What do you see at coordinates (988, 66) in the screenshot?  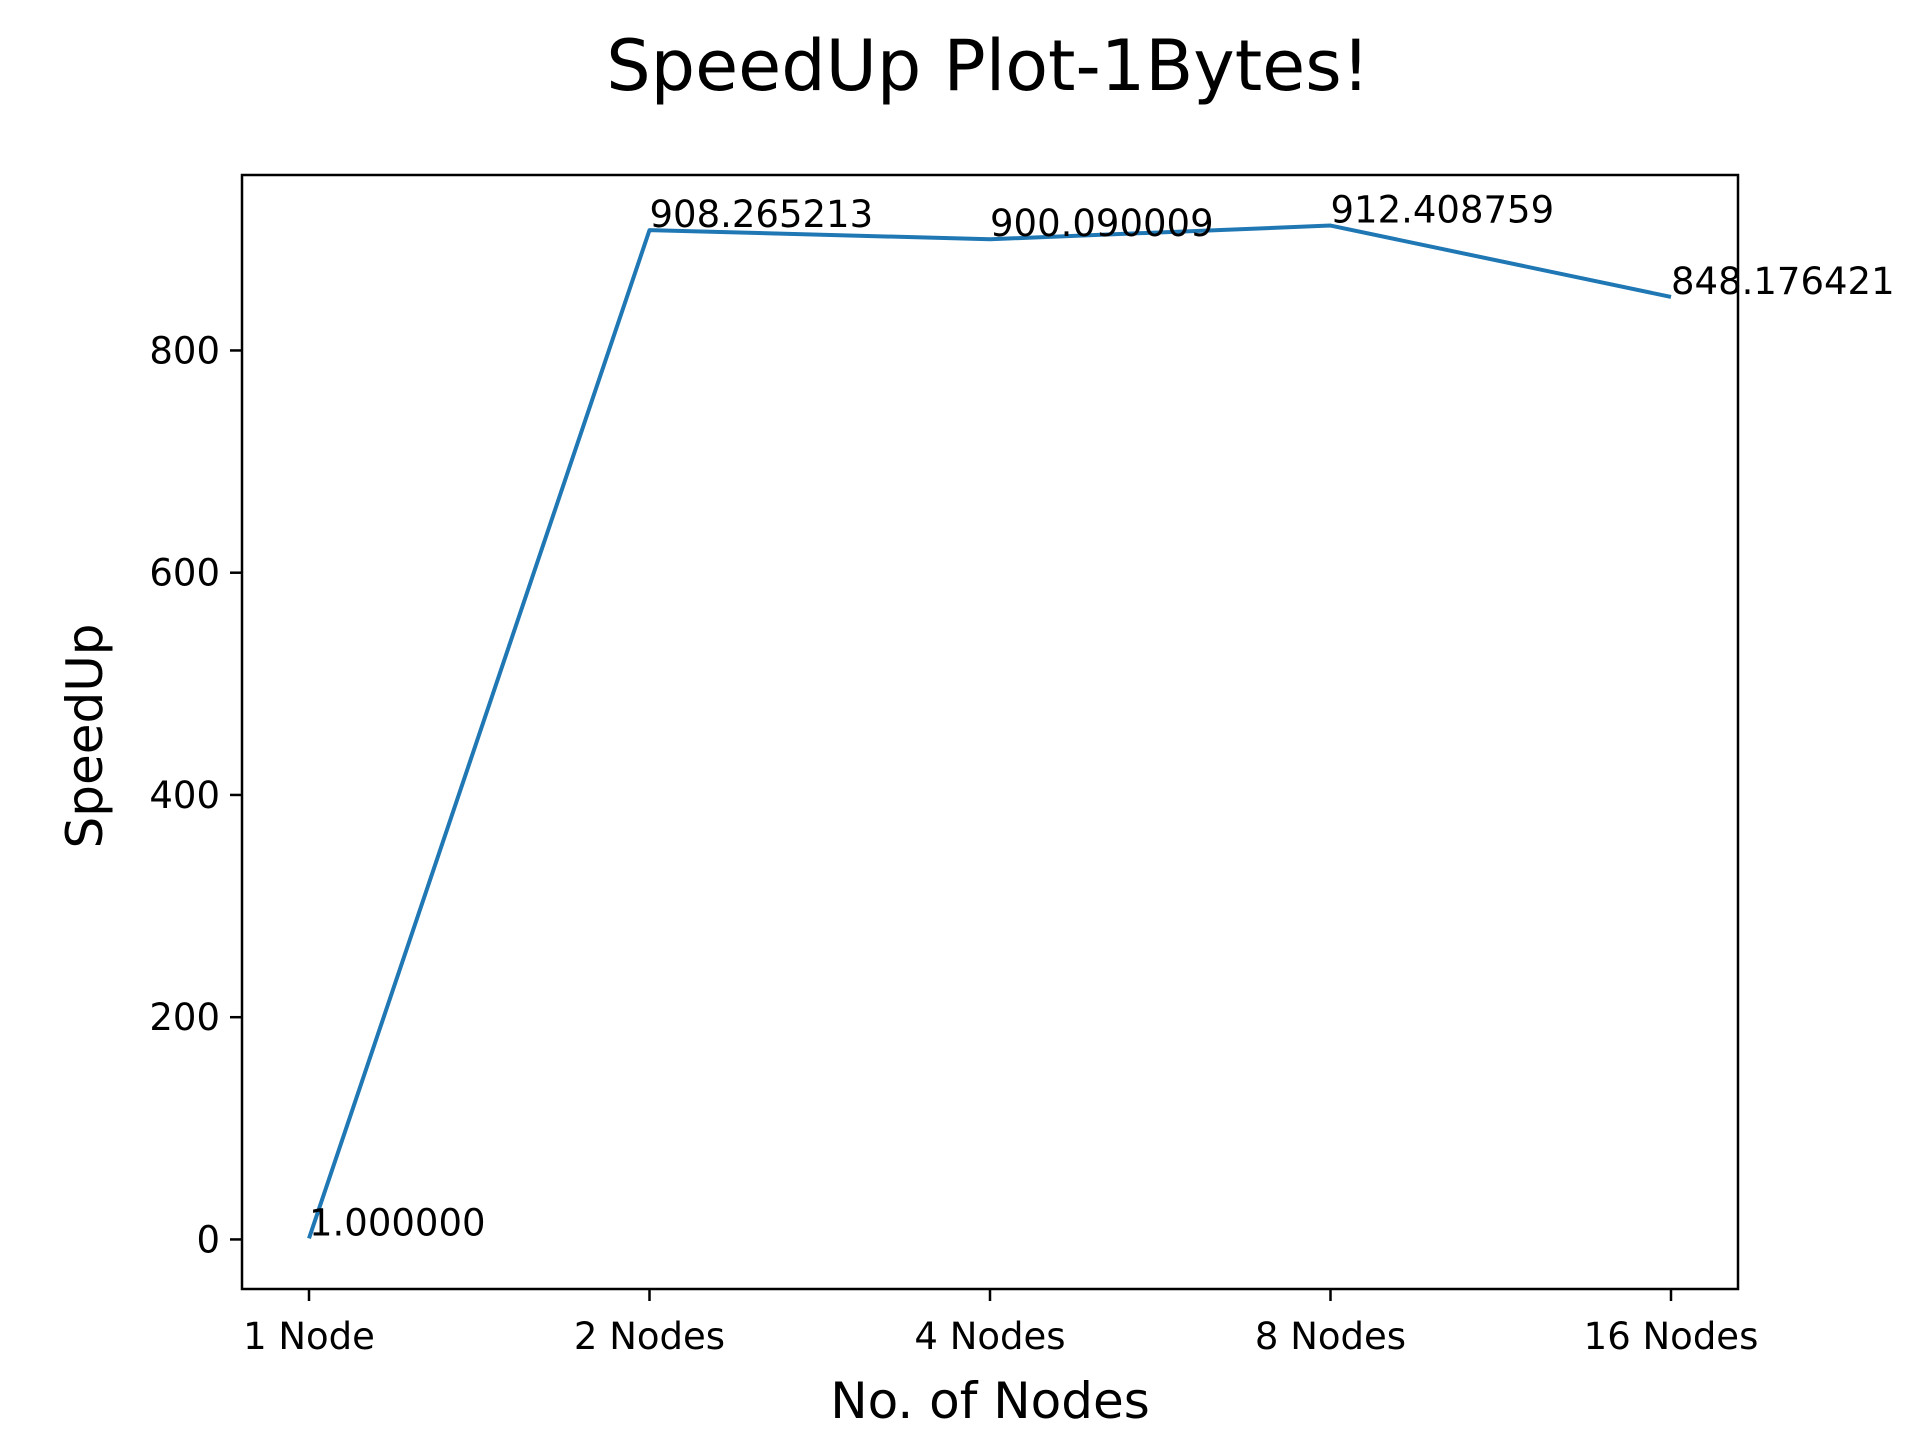 I see `chart-title: SpeedUp Plot-1Bytes!` at bounding box center [988, 66].